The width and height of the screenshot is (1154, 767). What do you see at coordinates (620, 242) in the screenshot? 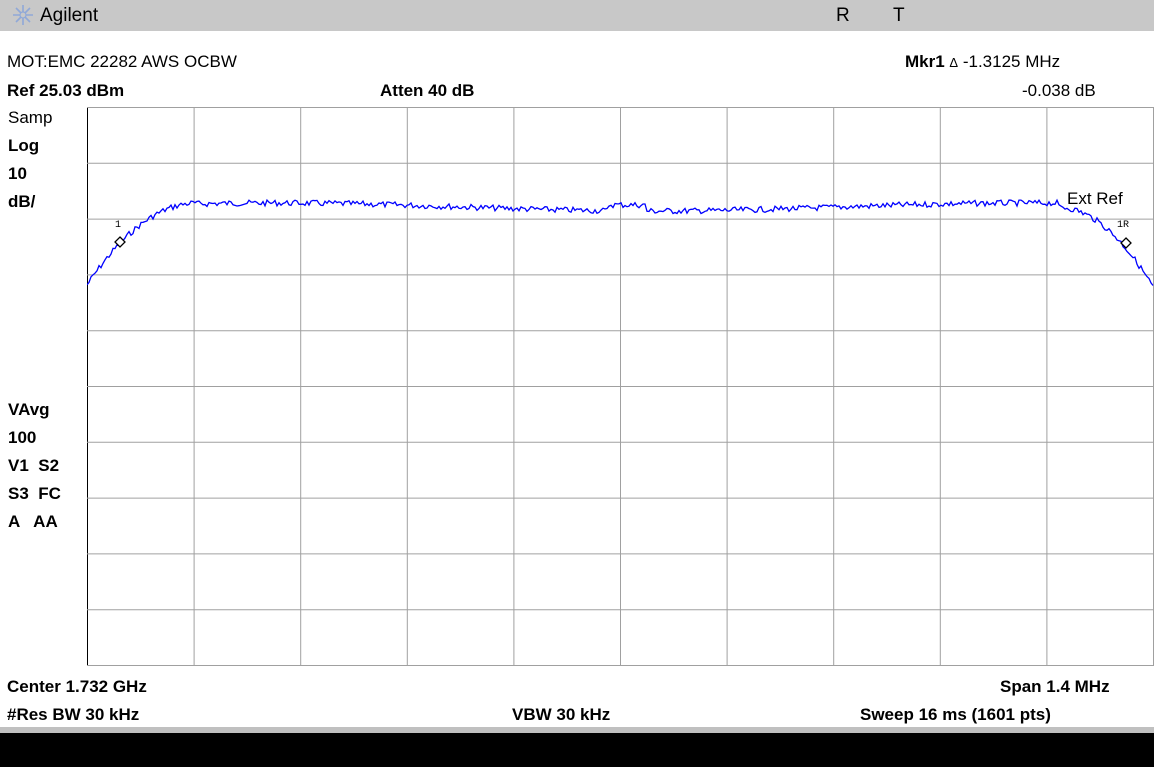
I see `spectrum-trace` at bounding box center [620, 242].